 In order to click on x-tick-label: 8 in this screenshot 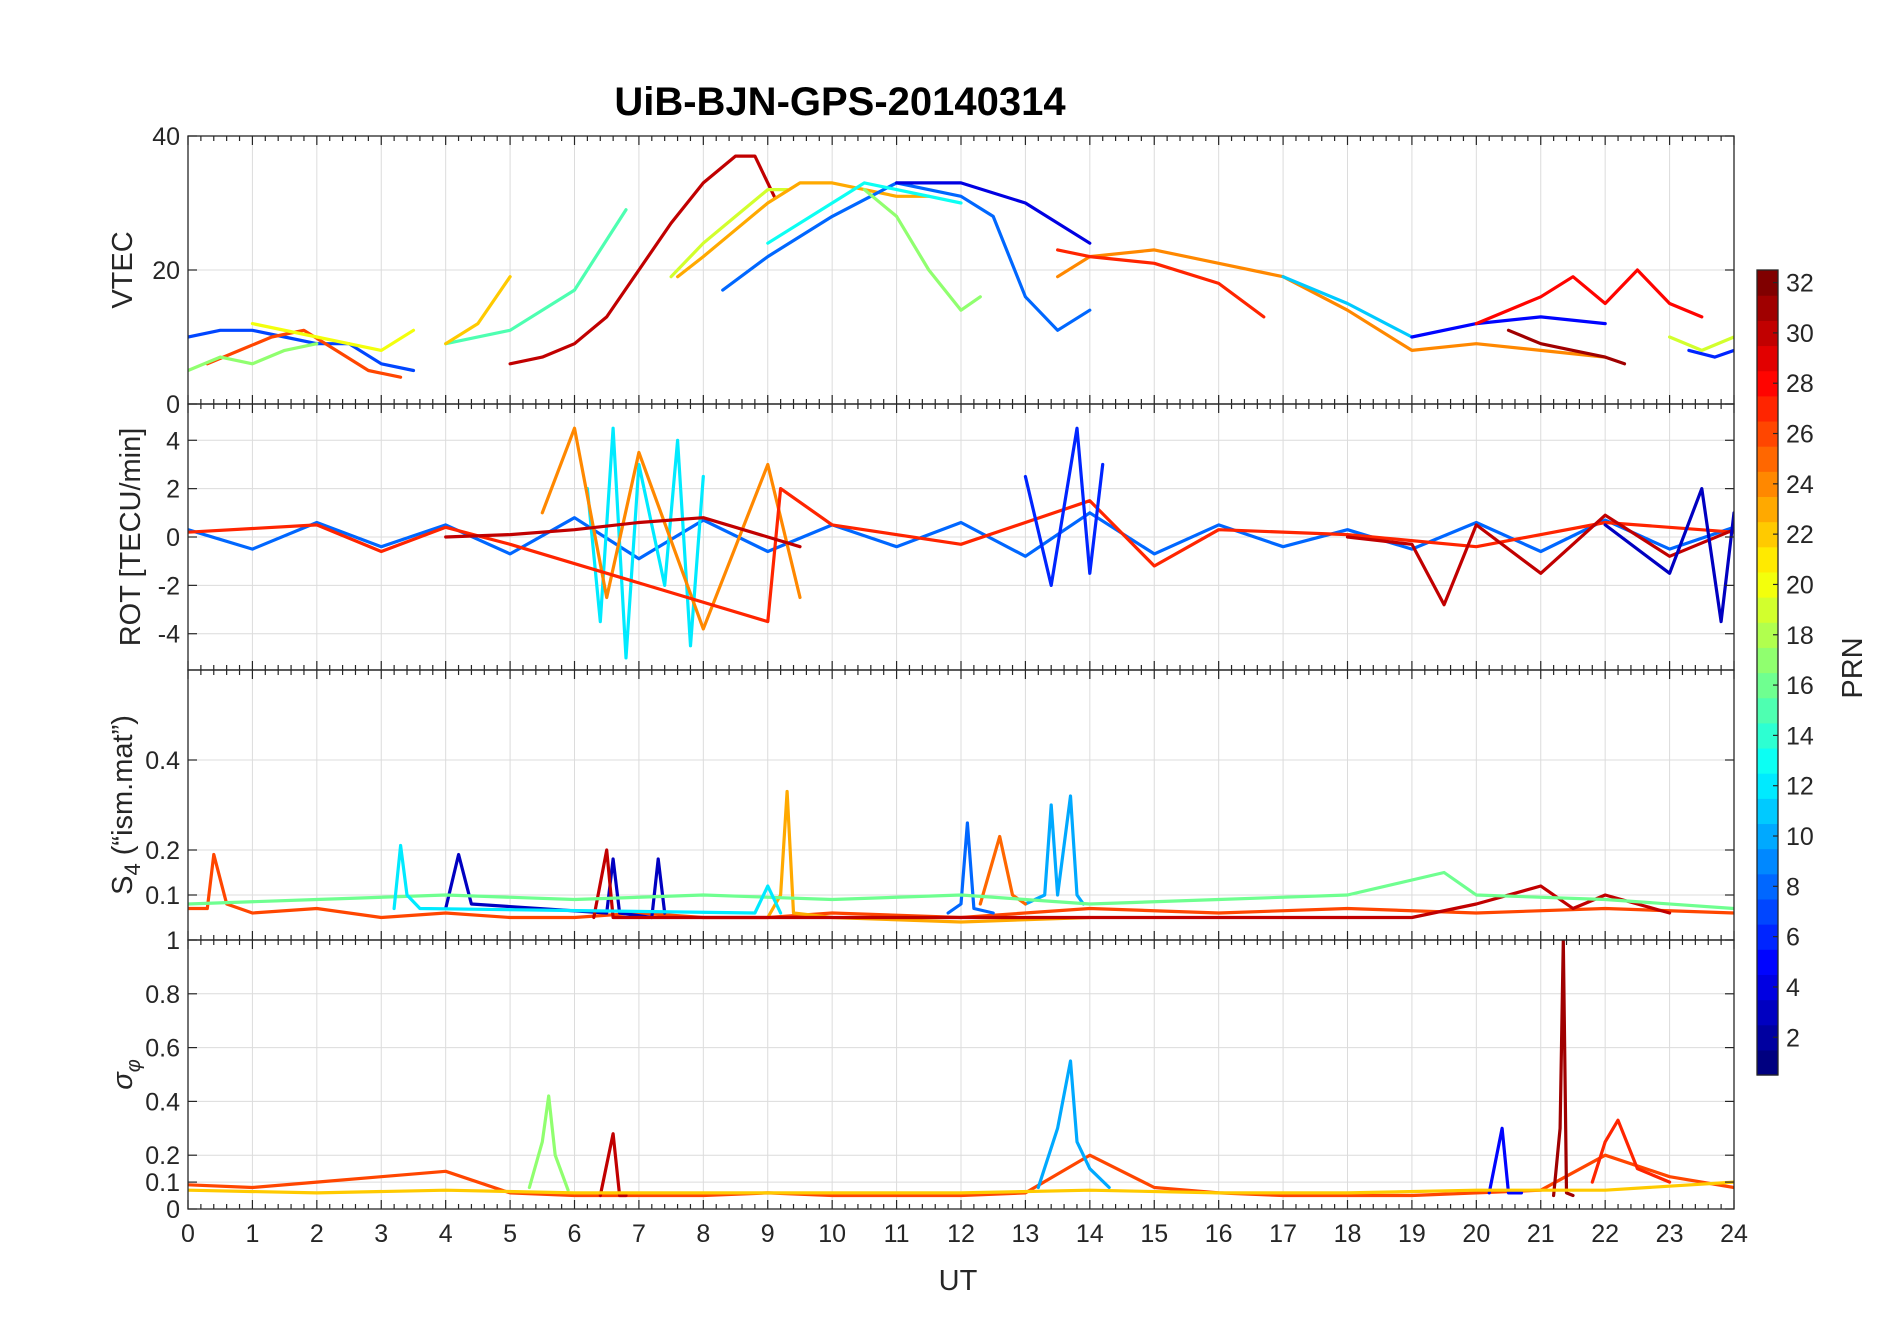, I will do `click(703, 1234)`.